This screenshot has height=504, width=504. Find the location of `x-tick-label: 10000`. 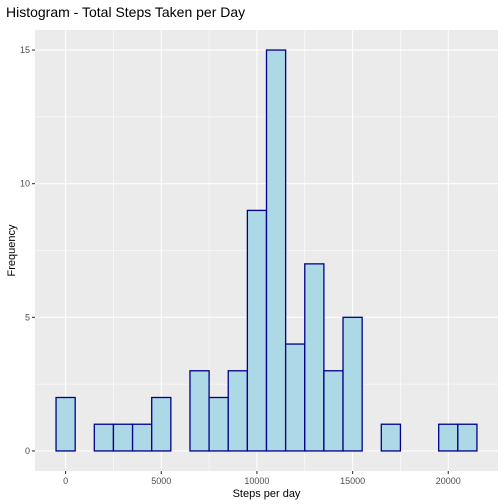

x-tick-label: 10000 is located at coordinates (256, 481).